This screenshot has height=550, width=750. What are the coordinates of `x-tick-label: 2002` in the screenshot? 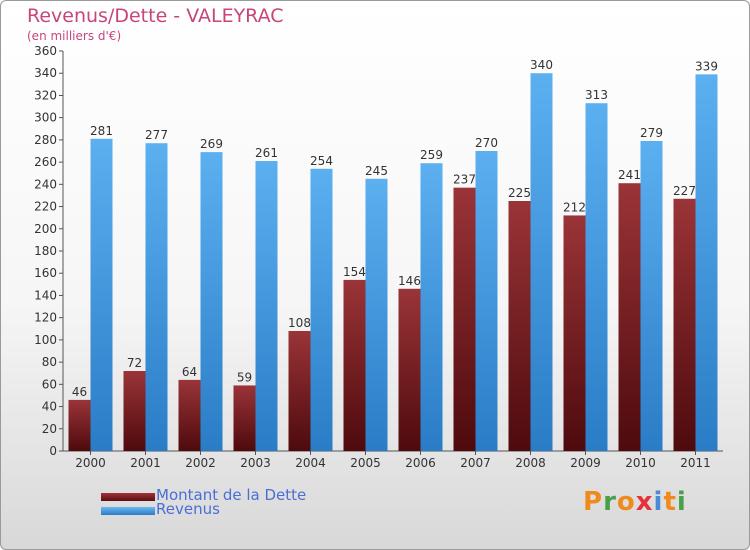 It's located at (200, 463).